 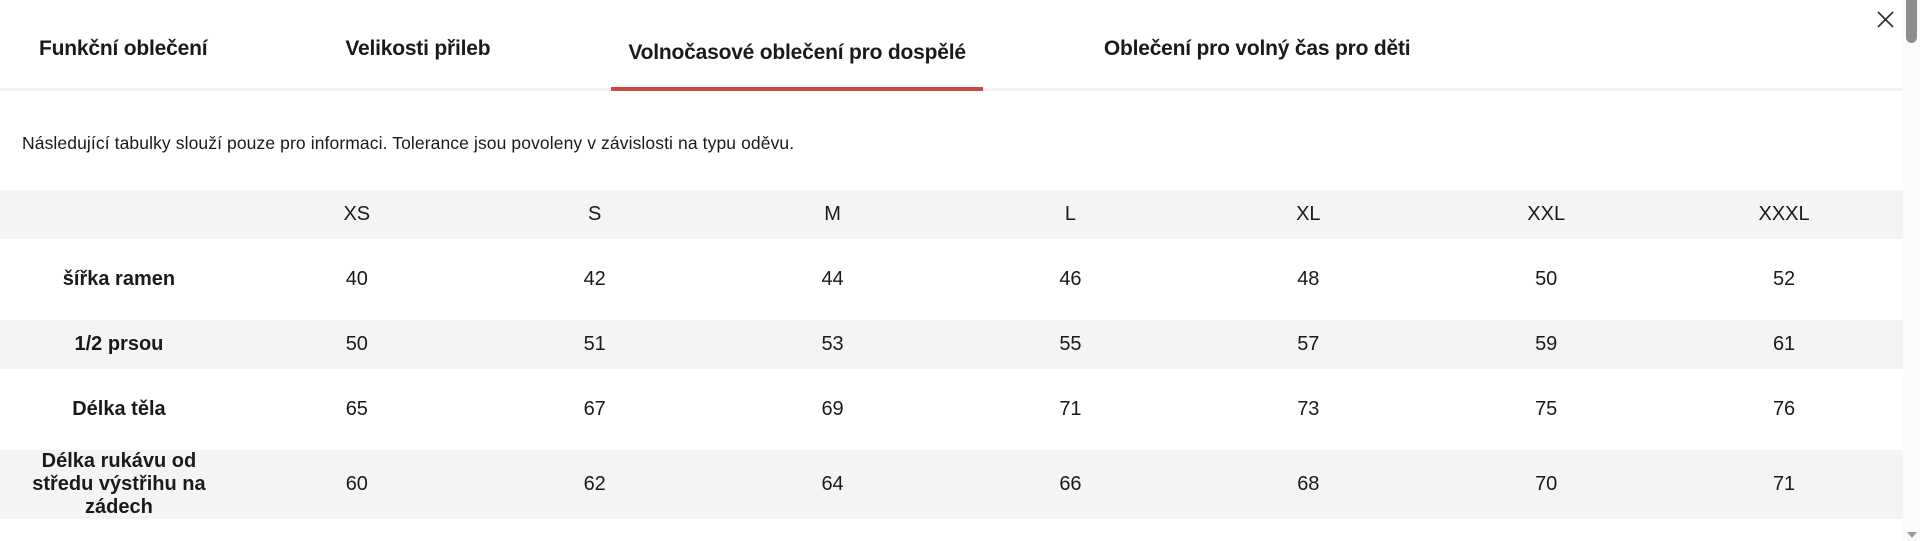 I want to click on cell-value: 46, so click(x=1070, y=279).